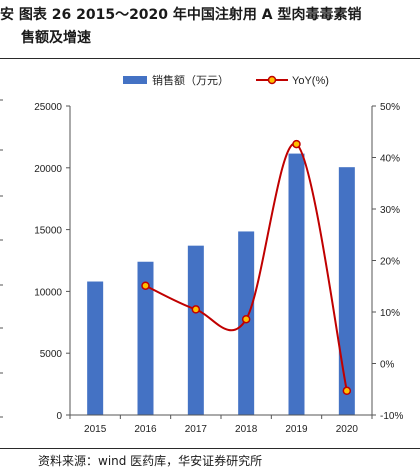  I want to click on bar-2016, so click(145, 338).